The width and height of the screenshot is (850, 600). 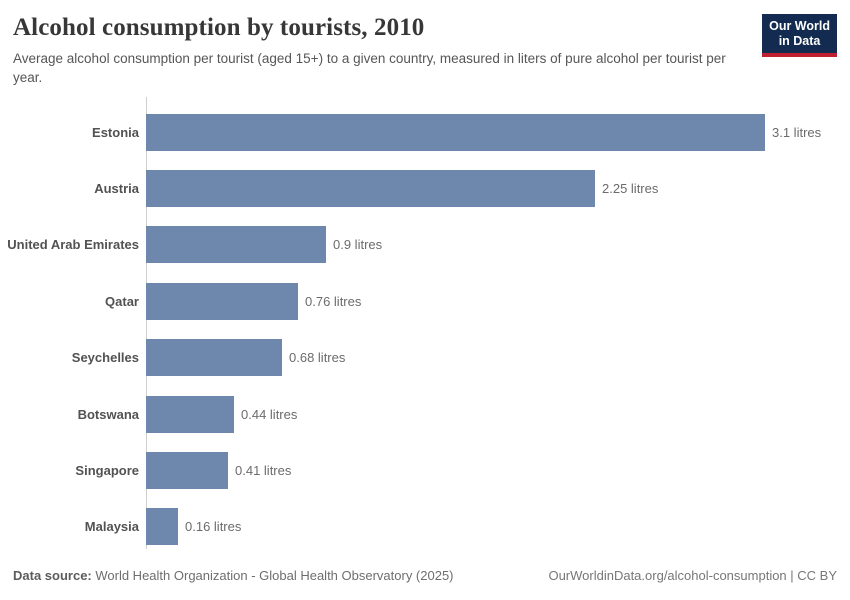 I want to click on category-label: Austria, so click(x=116, y=189).